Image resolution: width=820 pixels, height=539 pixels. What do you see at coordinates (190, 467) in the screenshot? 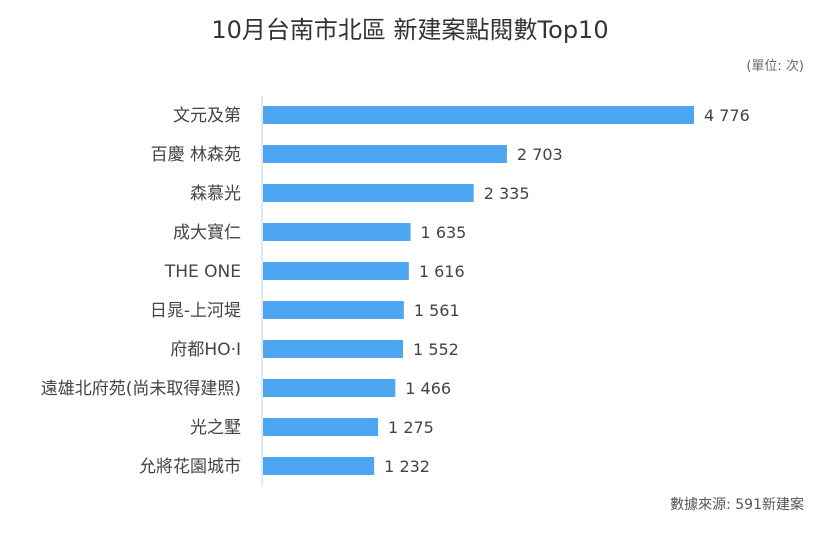
I see `category-label: 允將花園城市` at bounding box center [190, 467].